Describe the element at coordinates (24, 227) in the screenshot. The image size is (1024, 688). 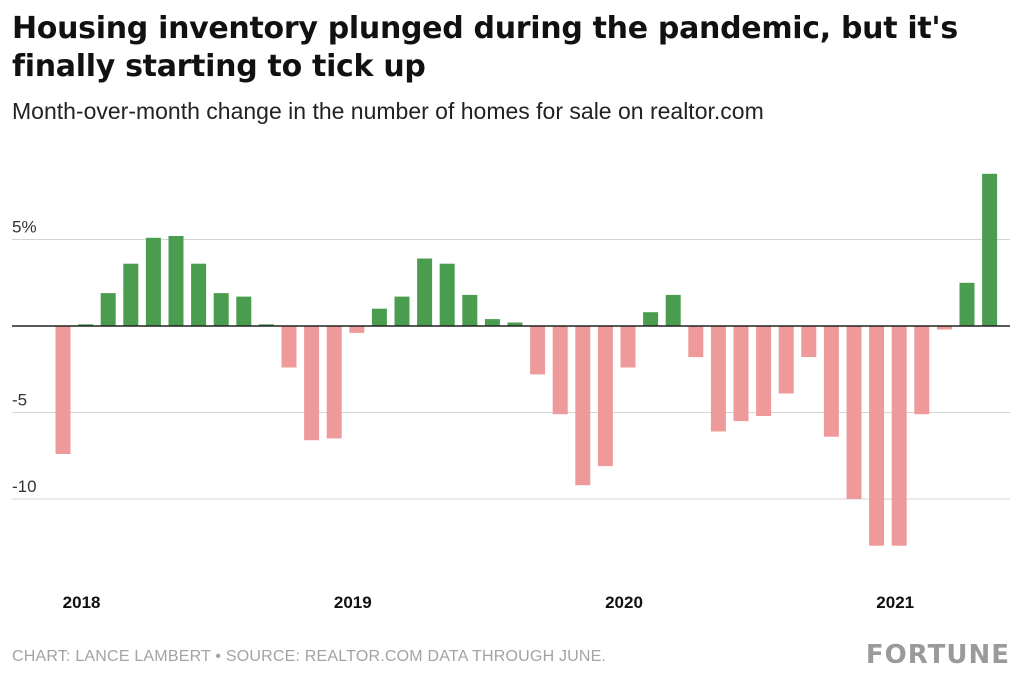
I see `y-tick-label: 5%` at that location.